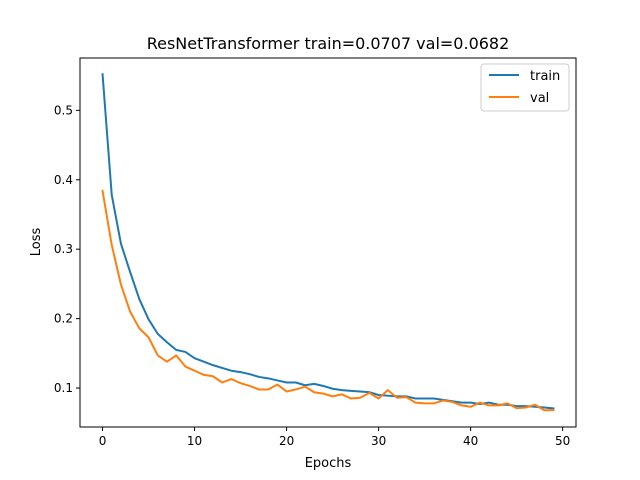 The height and width of the screenshot is (480, 640). I want to click on x-tick-label: 20, so click(286, 441).